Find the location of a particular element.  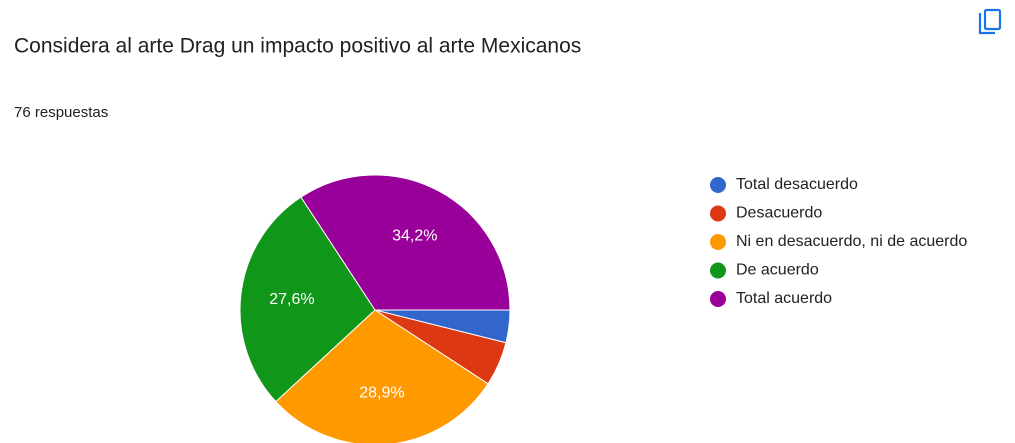

copy-icon-front is located at coordinates (992, 19).